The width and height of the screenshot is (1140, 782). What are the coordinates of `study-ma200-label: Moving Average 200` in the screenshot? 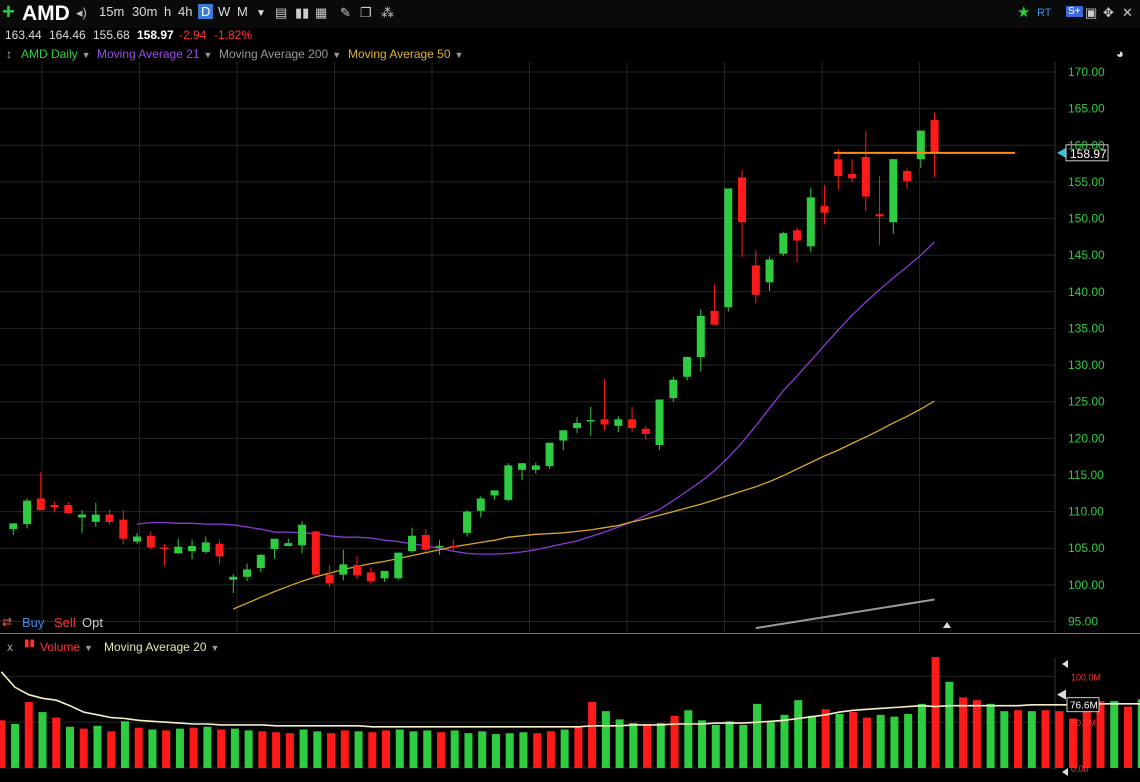 It's located at (274, 54).